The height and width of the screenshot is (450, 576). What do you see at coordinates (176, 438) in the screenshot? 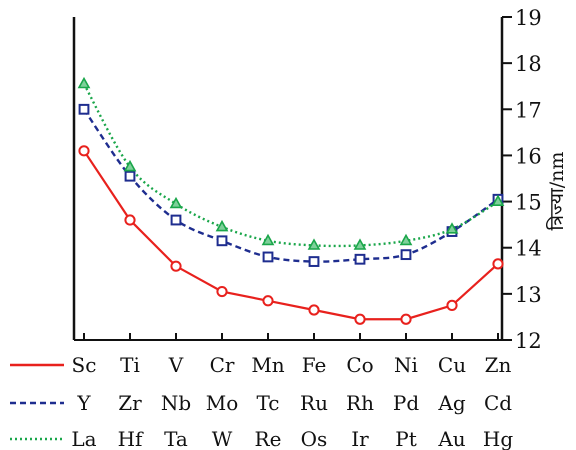
I see `element-label: Ta` at bounding box center [176, 438].